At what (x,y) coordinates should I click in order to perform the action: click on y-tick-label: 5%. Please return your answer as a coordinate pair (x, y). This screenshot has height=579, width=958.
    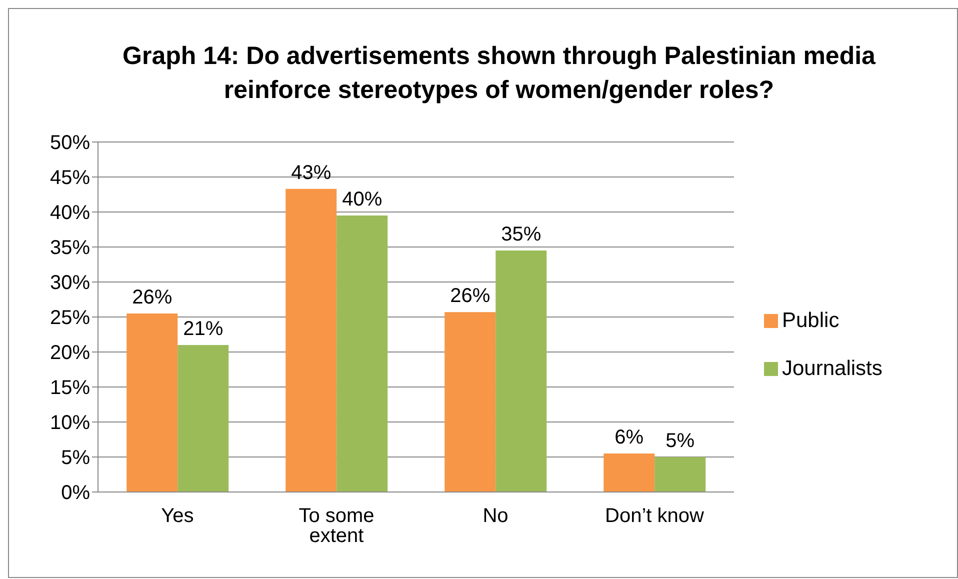
    Looking at the image, I should click on (75, 458).